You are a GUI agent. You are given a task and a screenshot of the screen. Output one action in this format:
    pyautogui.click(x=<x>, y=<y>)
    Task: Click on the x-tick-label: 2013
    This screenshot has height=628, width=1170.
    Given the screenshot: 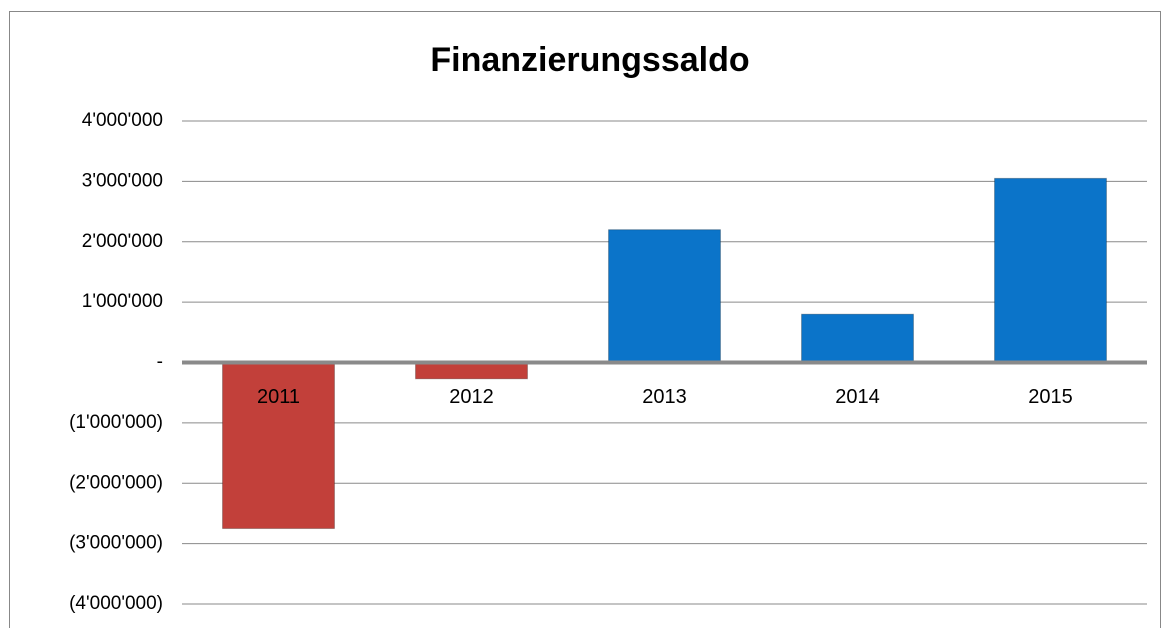 What is the action you would take?
    pyautogui.click(x=664, y=397)
    